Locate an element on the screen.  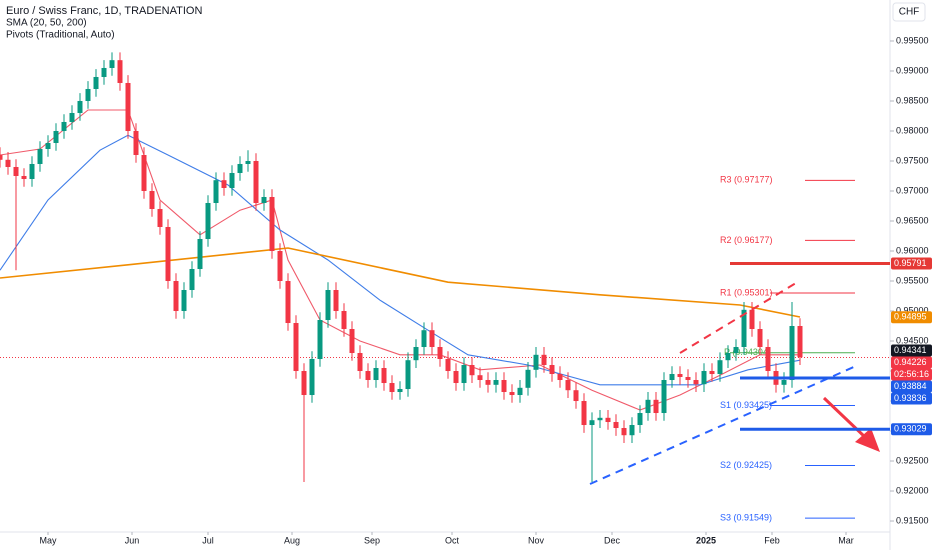
pivot-label: P (0.94304) is located at coordinates (747, 352).